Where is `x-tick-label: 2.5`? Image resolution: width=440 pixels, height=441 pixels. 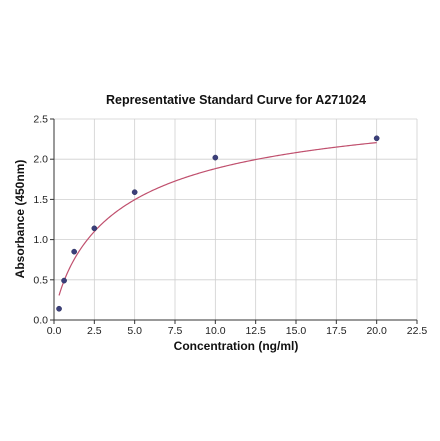 x-tick-label: 2.5 is located at coordinates (94, 331).